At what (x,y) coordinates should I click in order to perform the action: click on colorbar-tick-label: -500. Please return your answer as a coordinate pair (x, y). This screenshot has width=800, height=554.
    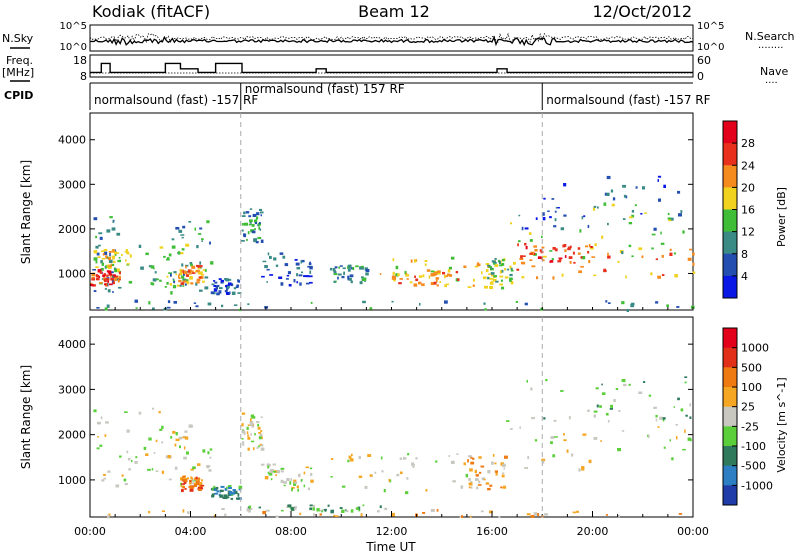
    Looking at the image, I should click on (753, 466).